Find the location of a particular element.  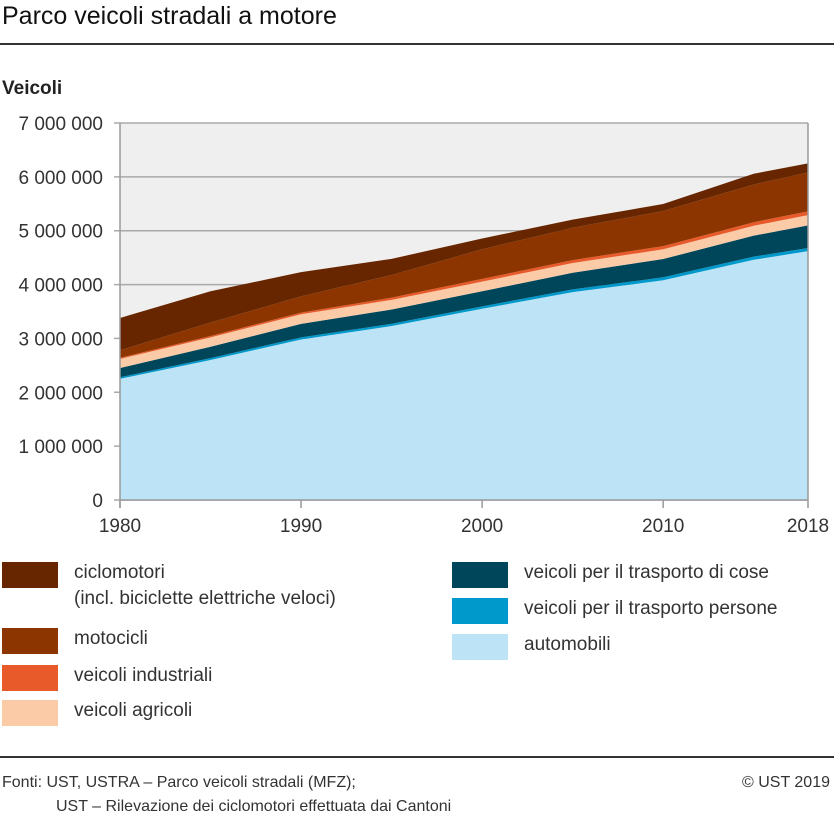

legend-veicoli-agricoli: veicoli agricoli is located at coordinates (97, 713).